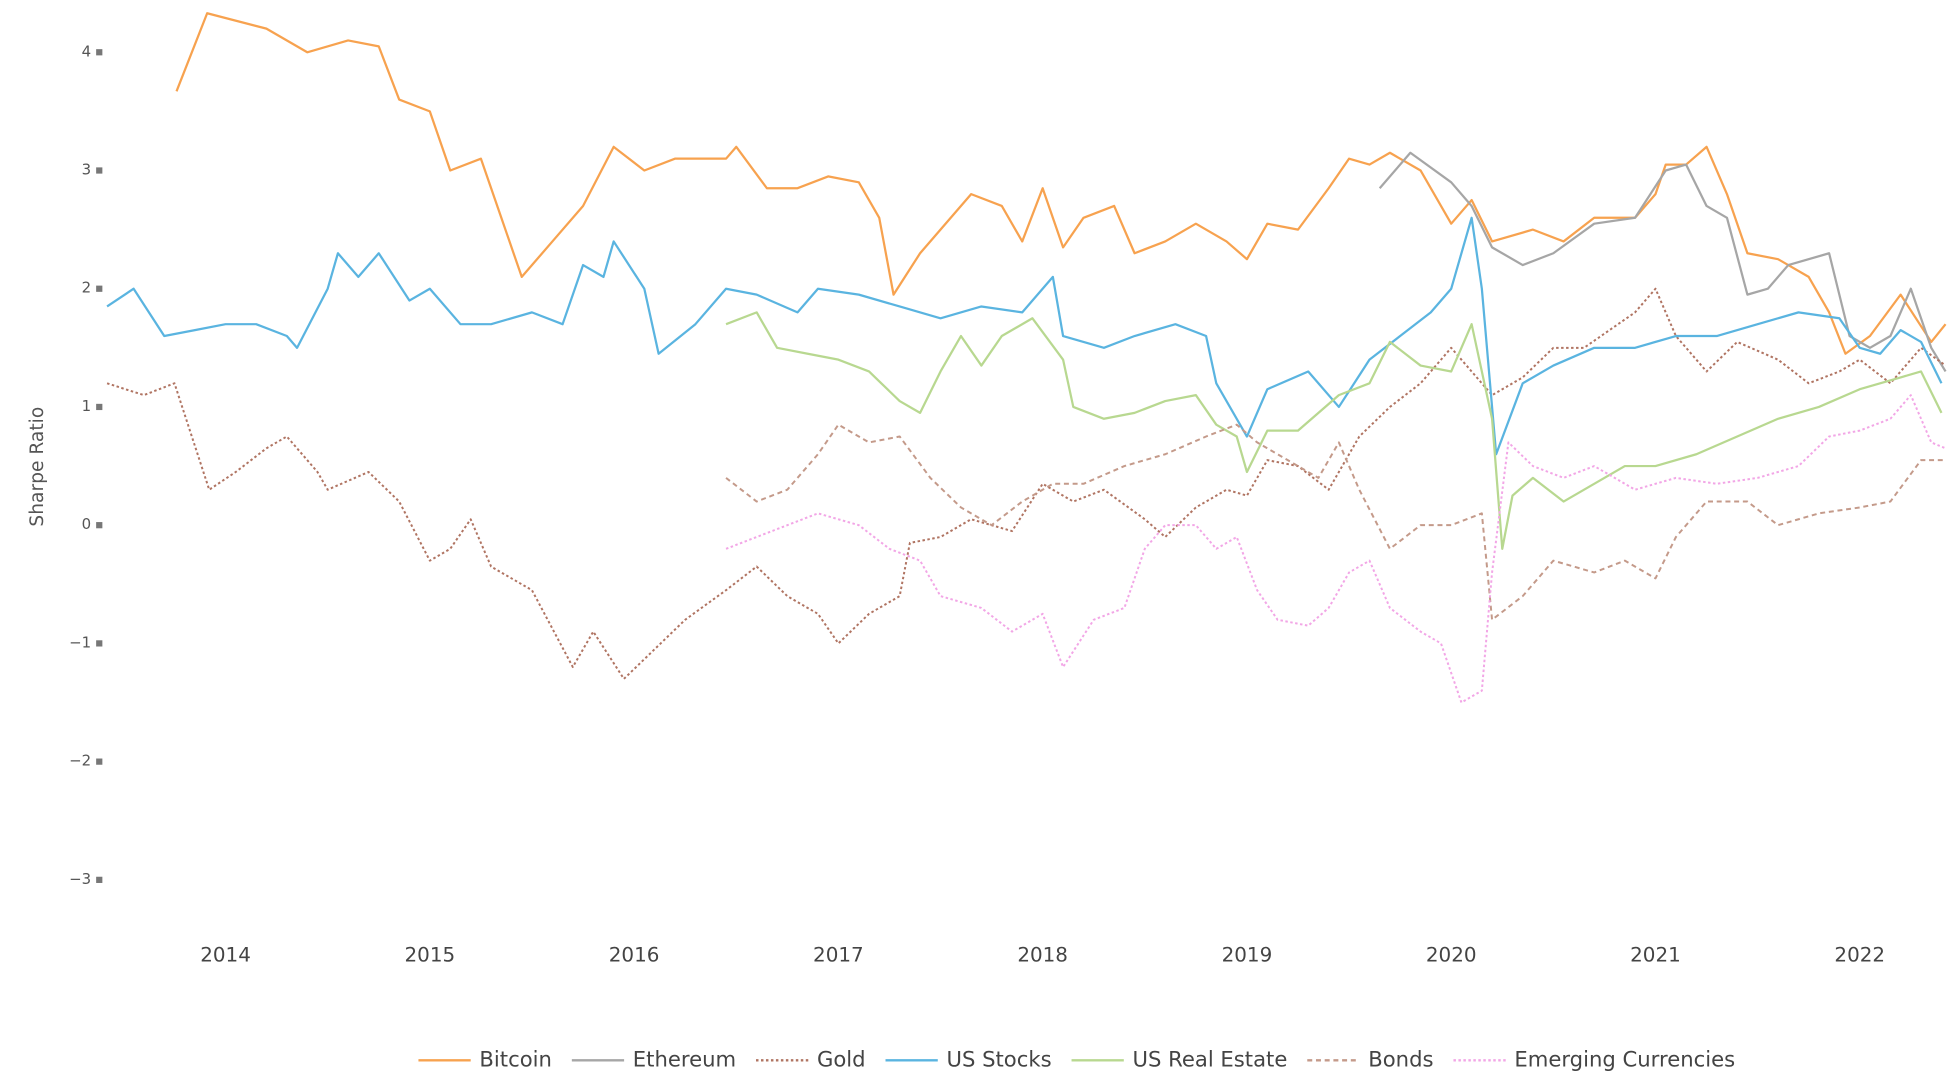 Image resolution: width=1952 pixels, height=1074 pixels. Describe the element at coordinates (225, 954) in the screenshot. I see `x-tick-label: 2014` at that location.